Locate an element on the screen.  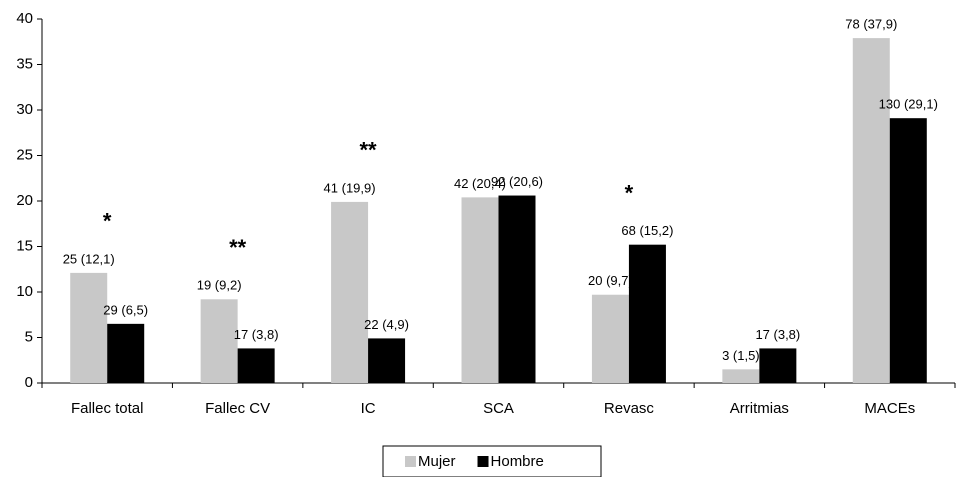
value-label: 92 (20,6) is located at coordinates (517, 181).